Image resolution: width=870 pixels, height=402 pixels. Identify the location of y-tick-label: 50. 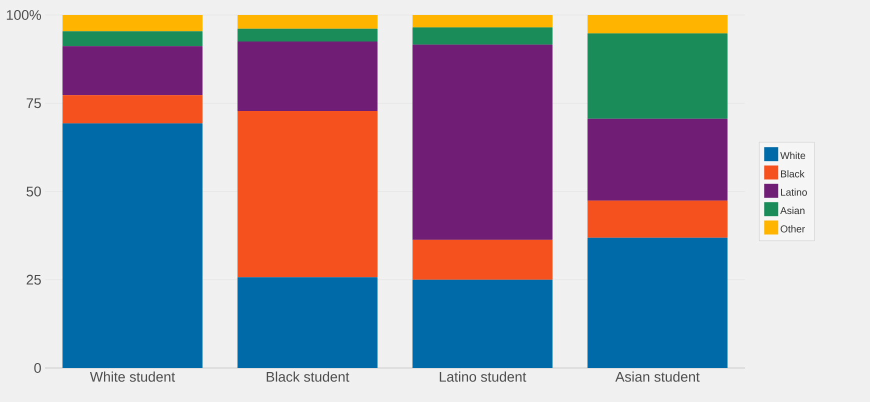
(33, 191).